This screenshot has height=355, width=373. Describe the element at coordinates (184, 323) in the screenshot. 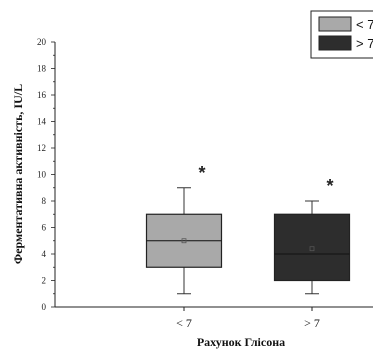

I see `x-tick-label: < 7` at that location.